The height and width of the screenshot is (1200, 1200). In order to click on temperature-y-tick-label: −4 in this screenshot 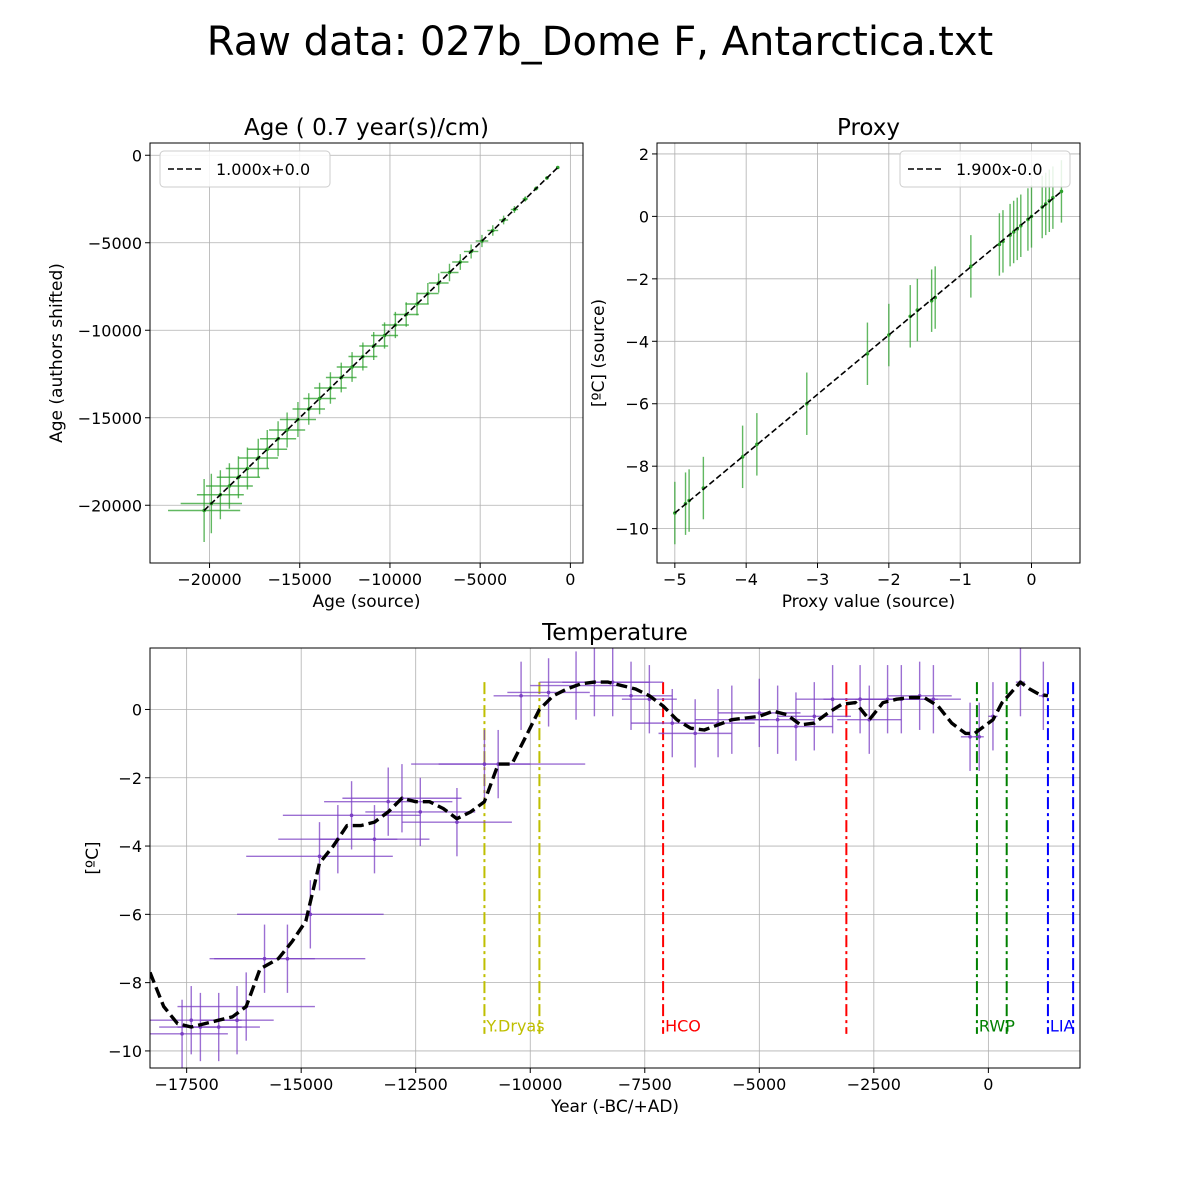, I will do `click(130, 846)`.